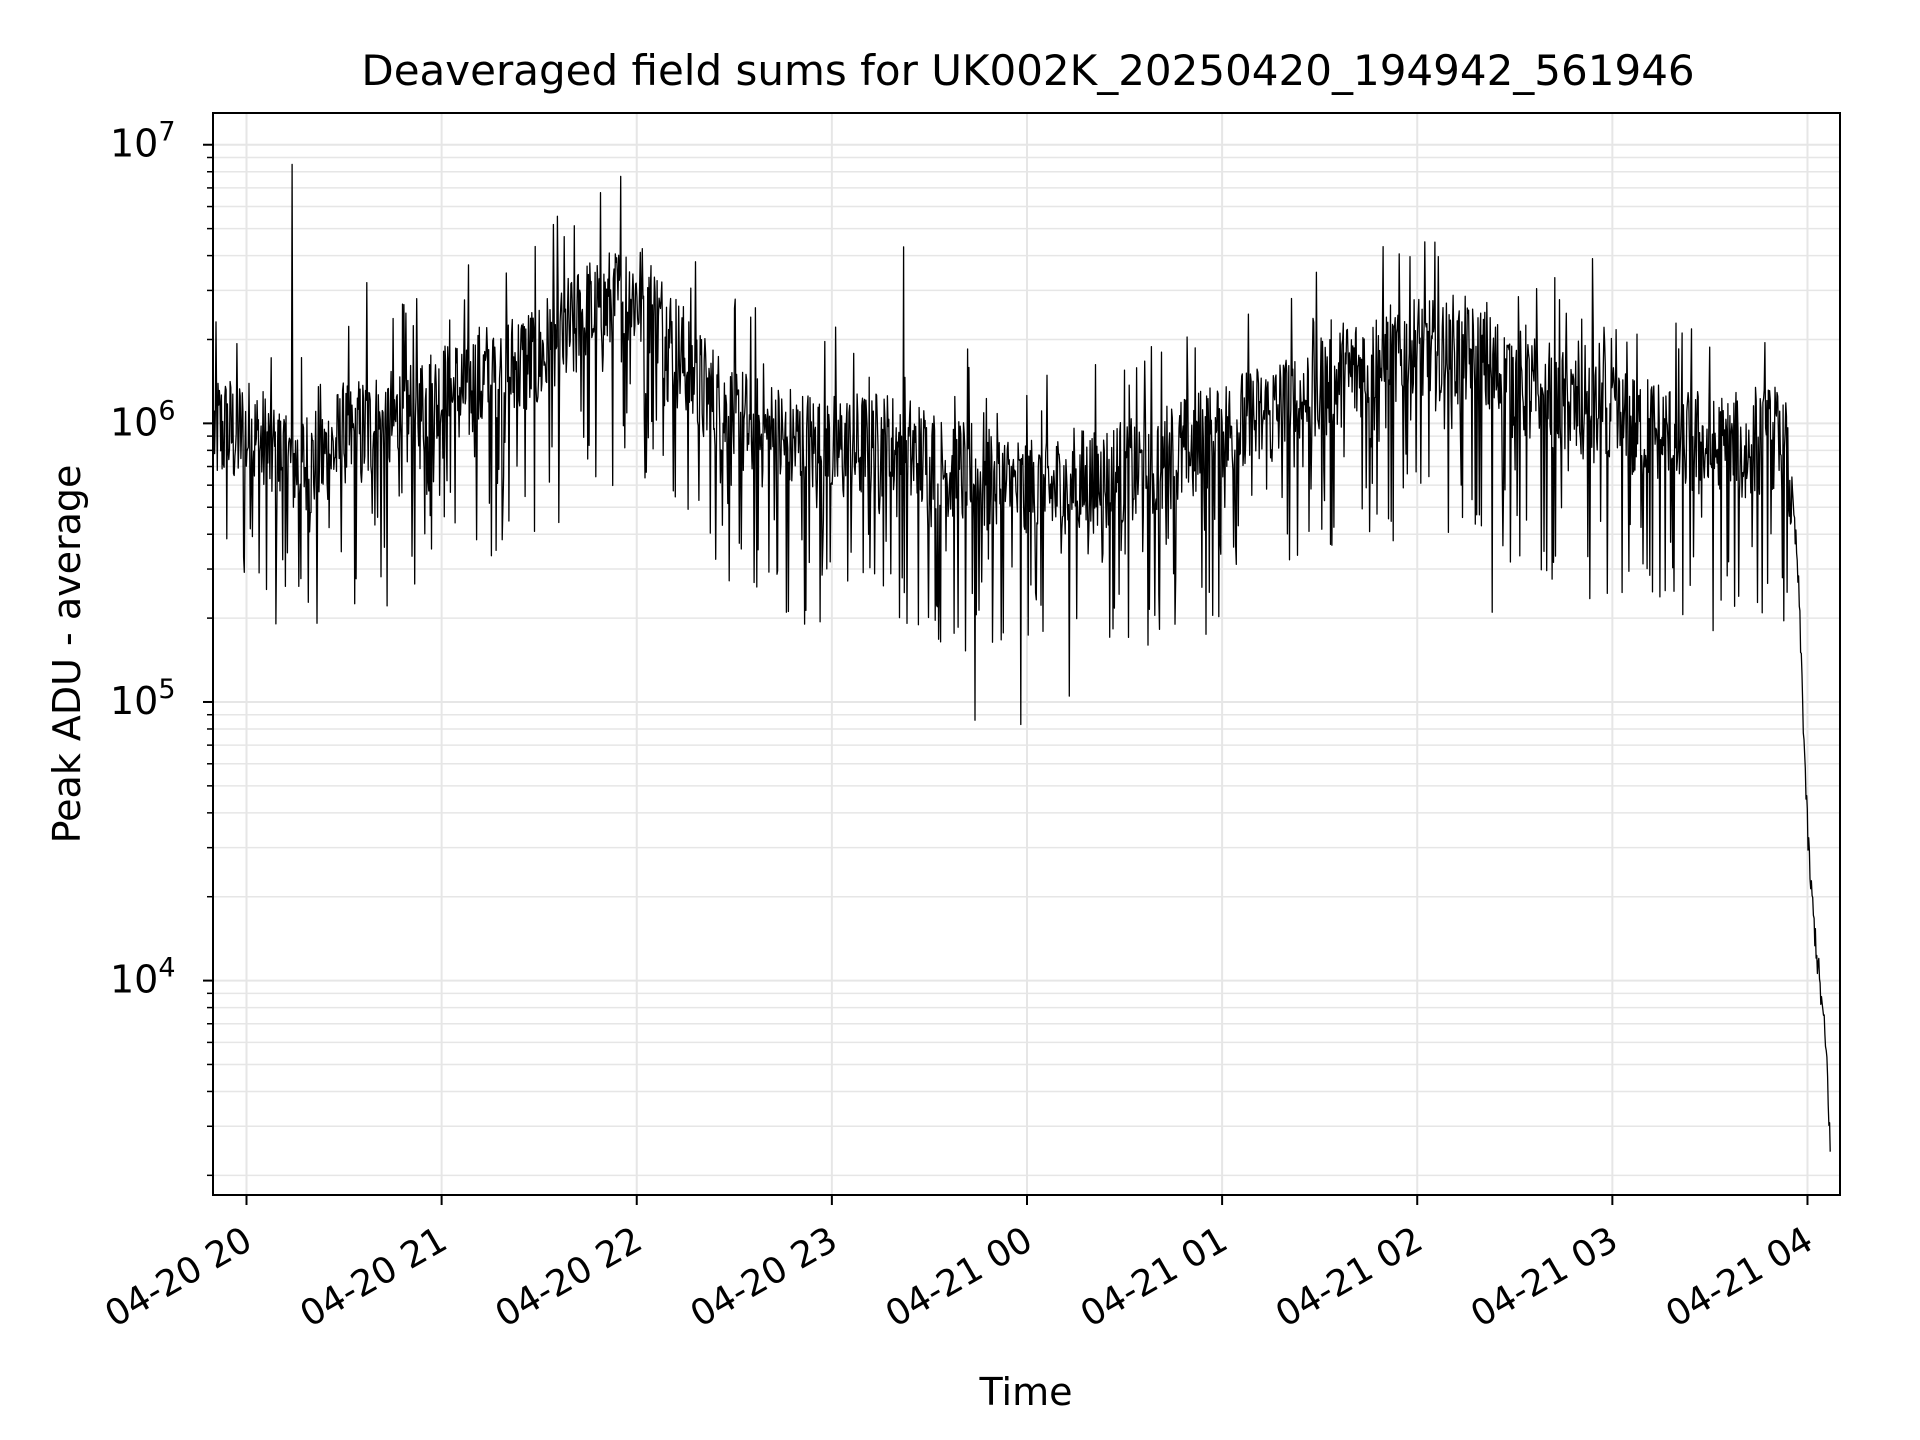 Image resolution: width=1920 pixels, height=1440 pixels. What do you see at coordinates (1349, 1277) in the screenshot?
I see `x-tick-label: 04-21 02` at bounding box center [1349, 1277].